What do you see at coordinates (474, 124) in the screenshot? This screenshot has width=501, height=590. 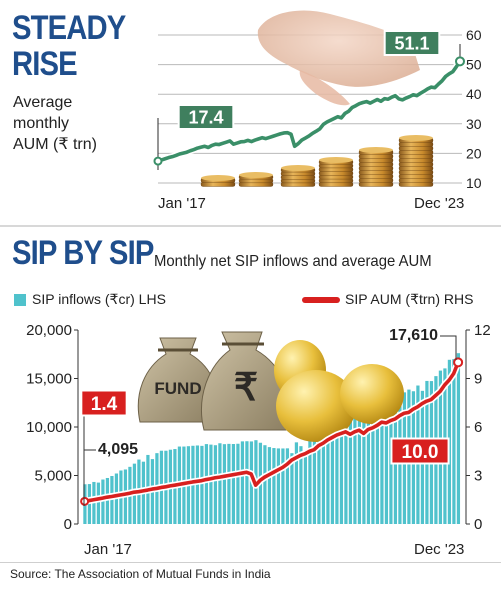 I see `chart1-y-tick-label: 30` at bounding box center [474, 124].